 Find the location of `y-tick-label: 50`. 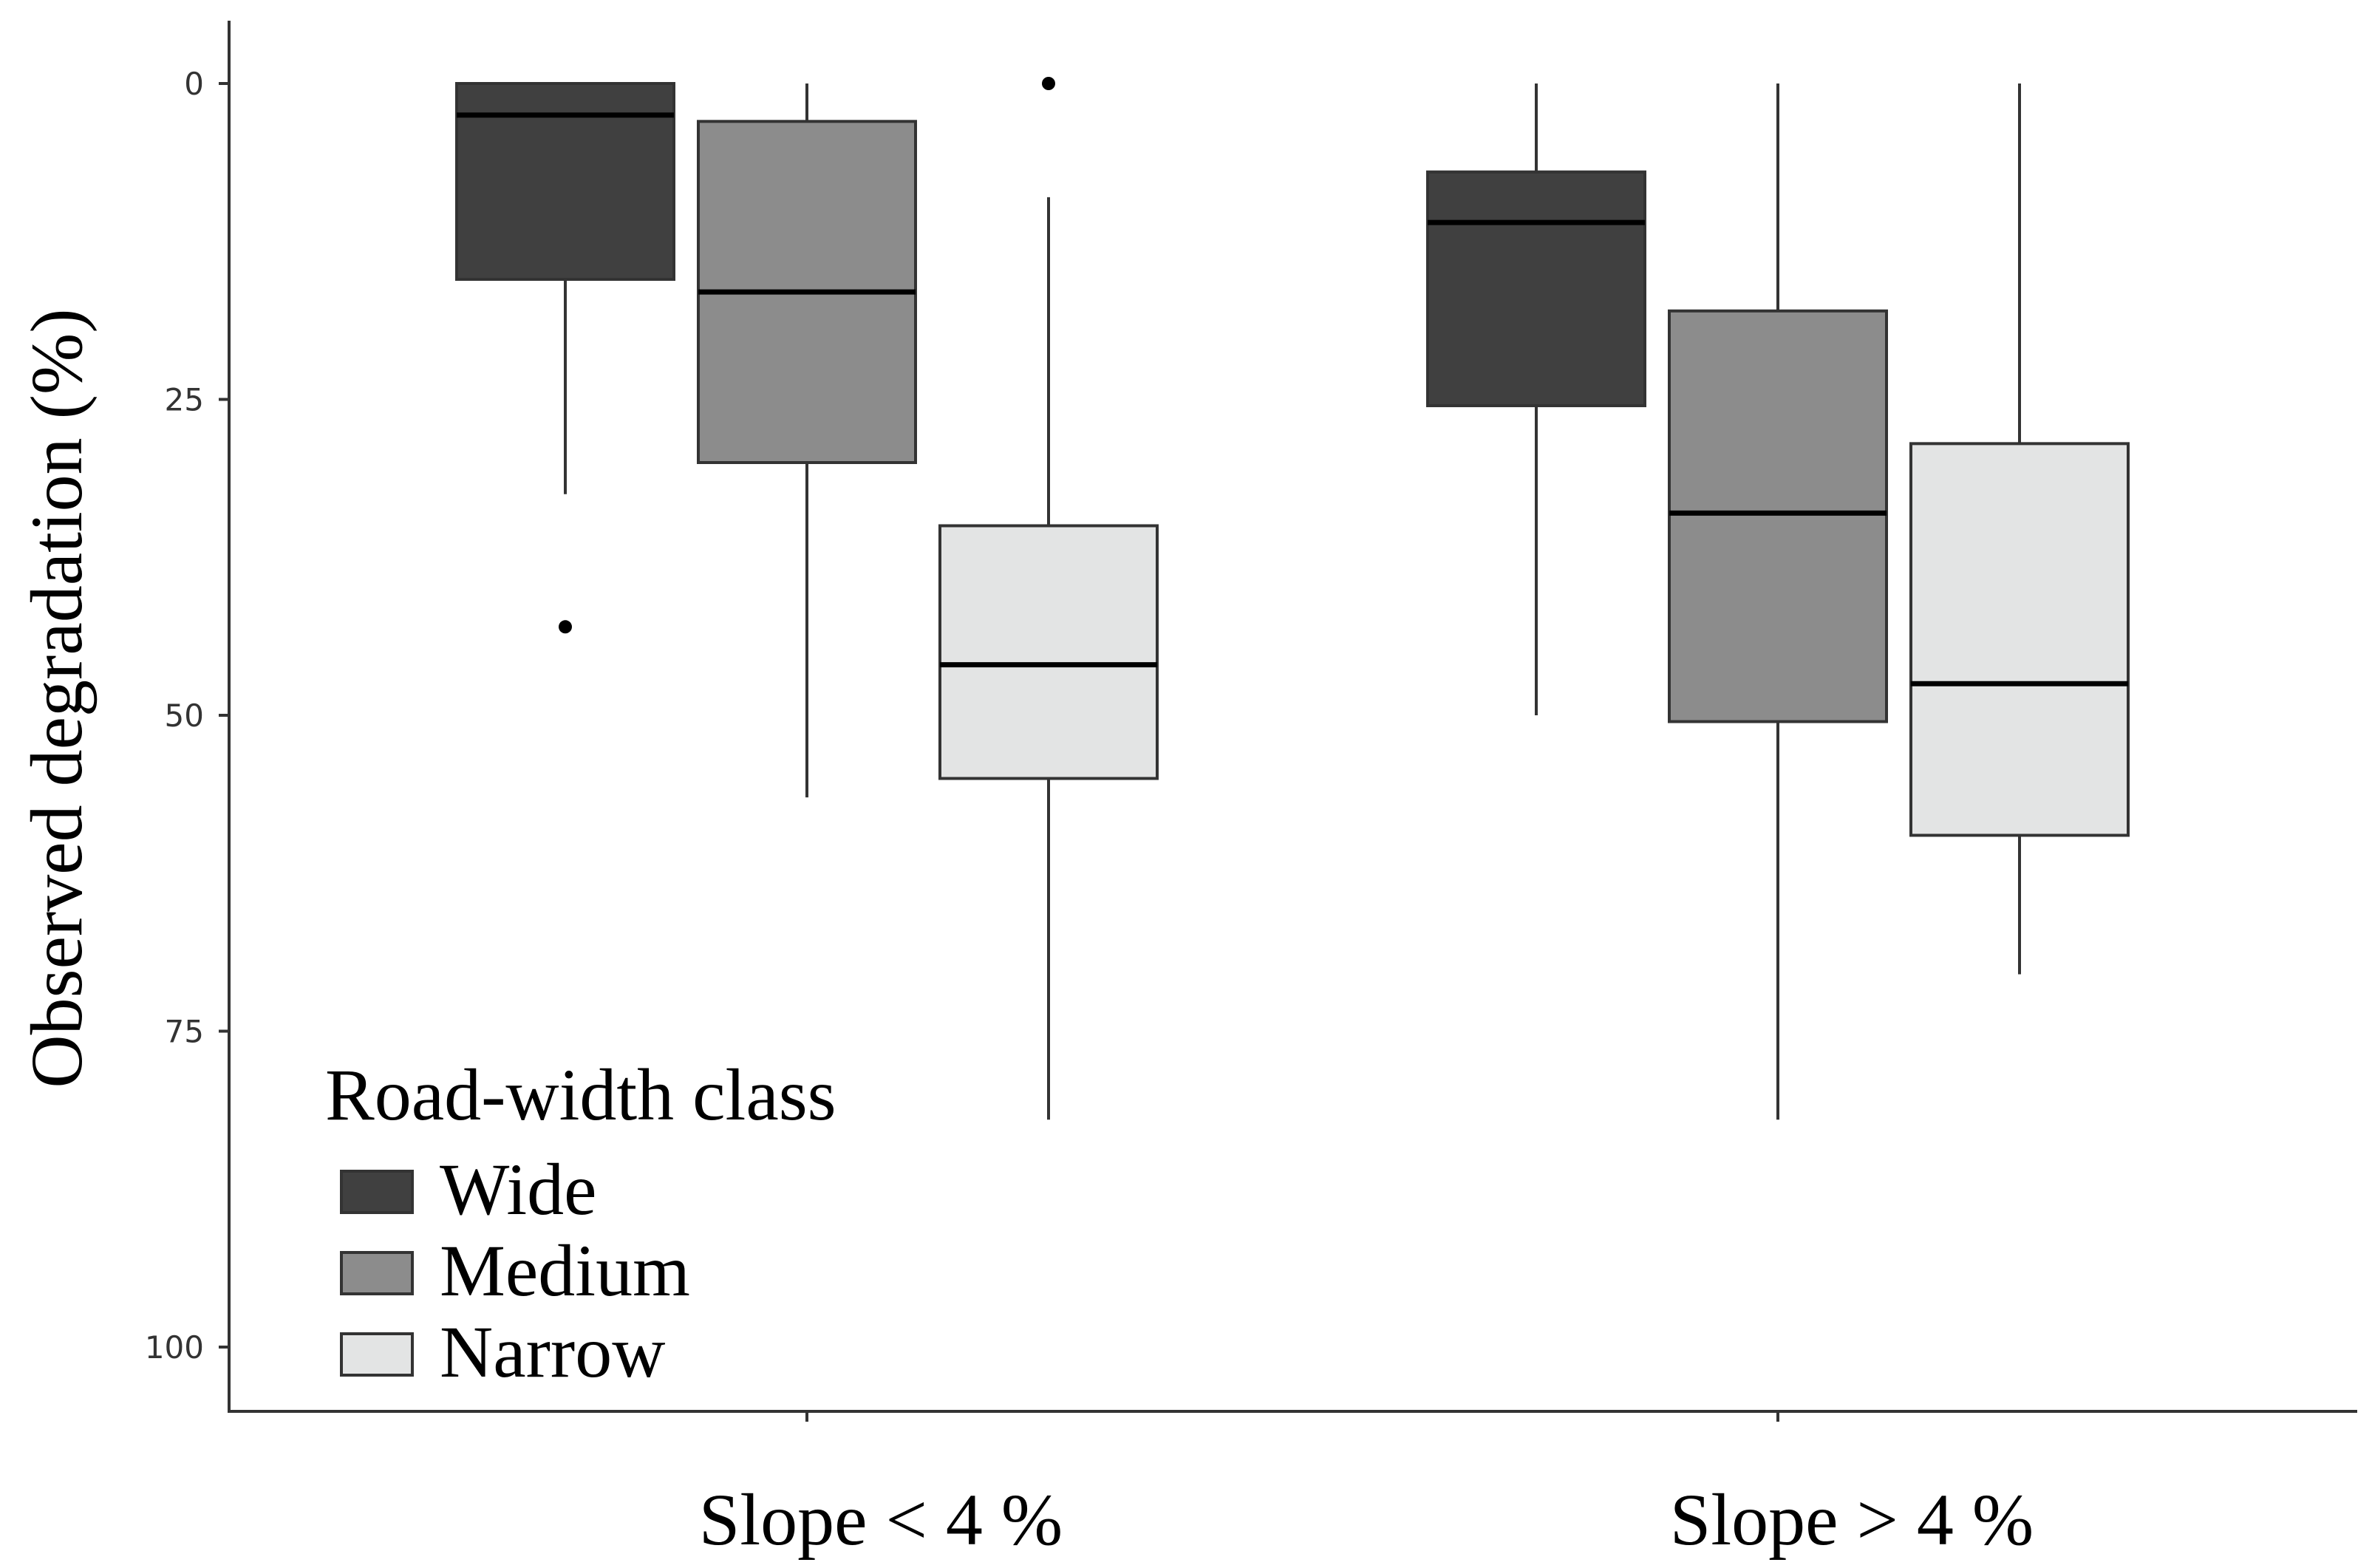

y-tick-label: 50 is located at coordinates (184, 716).